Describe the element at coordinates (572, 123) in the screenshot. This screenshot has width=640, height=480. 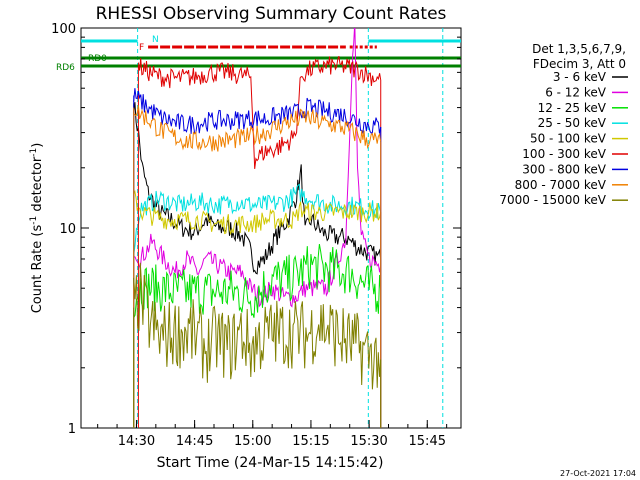
I see `legend-entry-label: 25 - 50 keV` at that location.